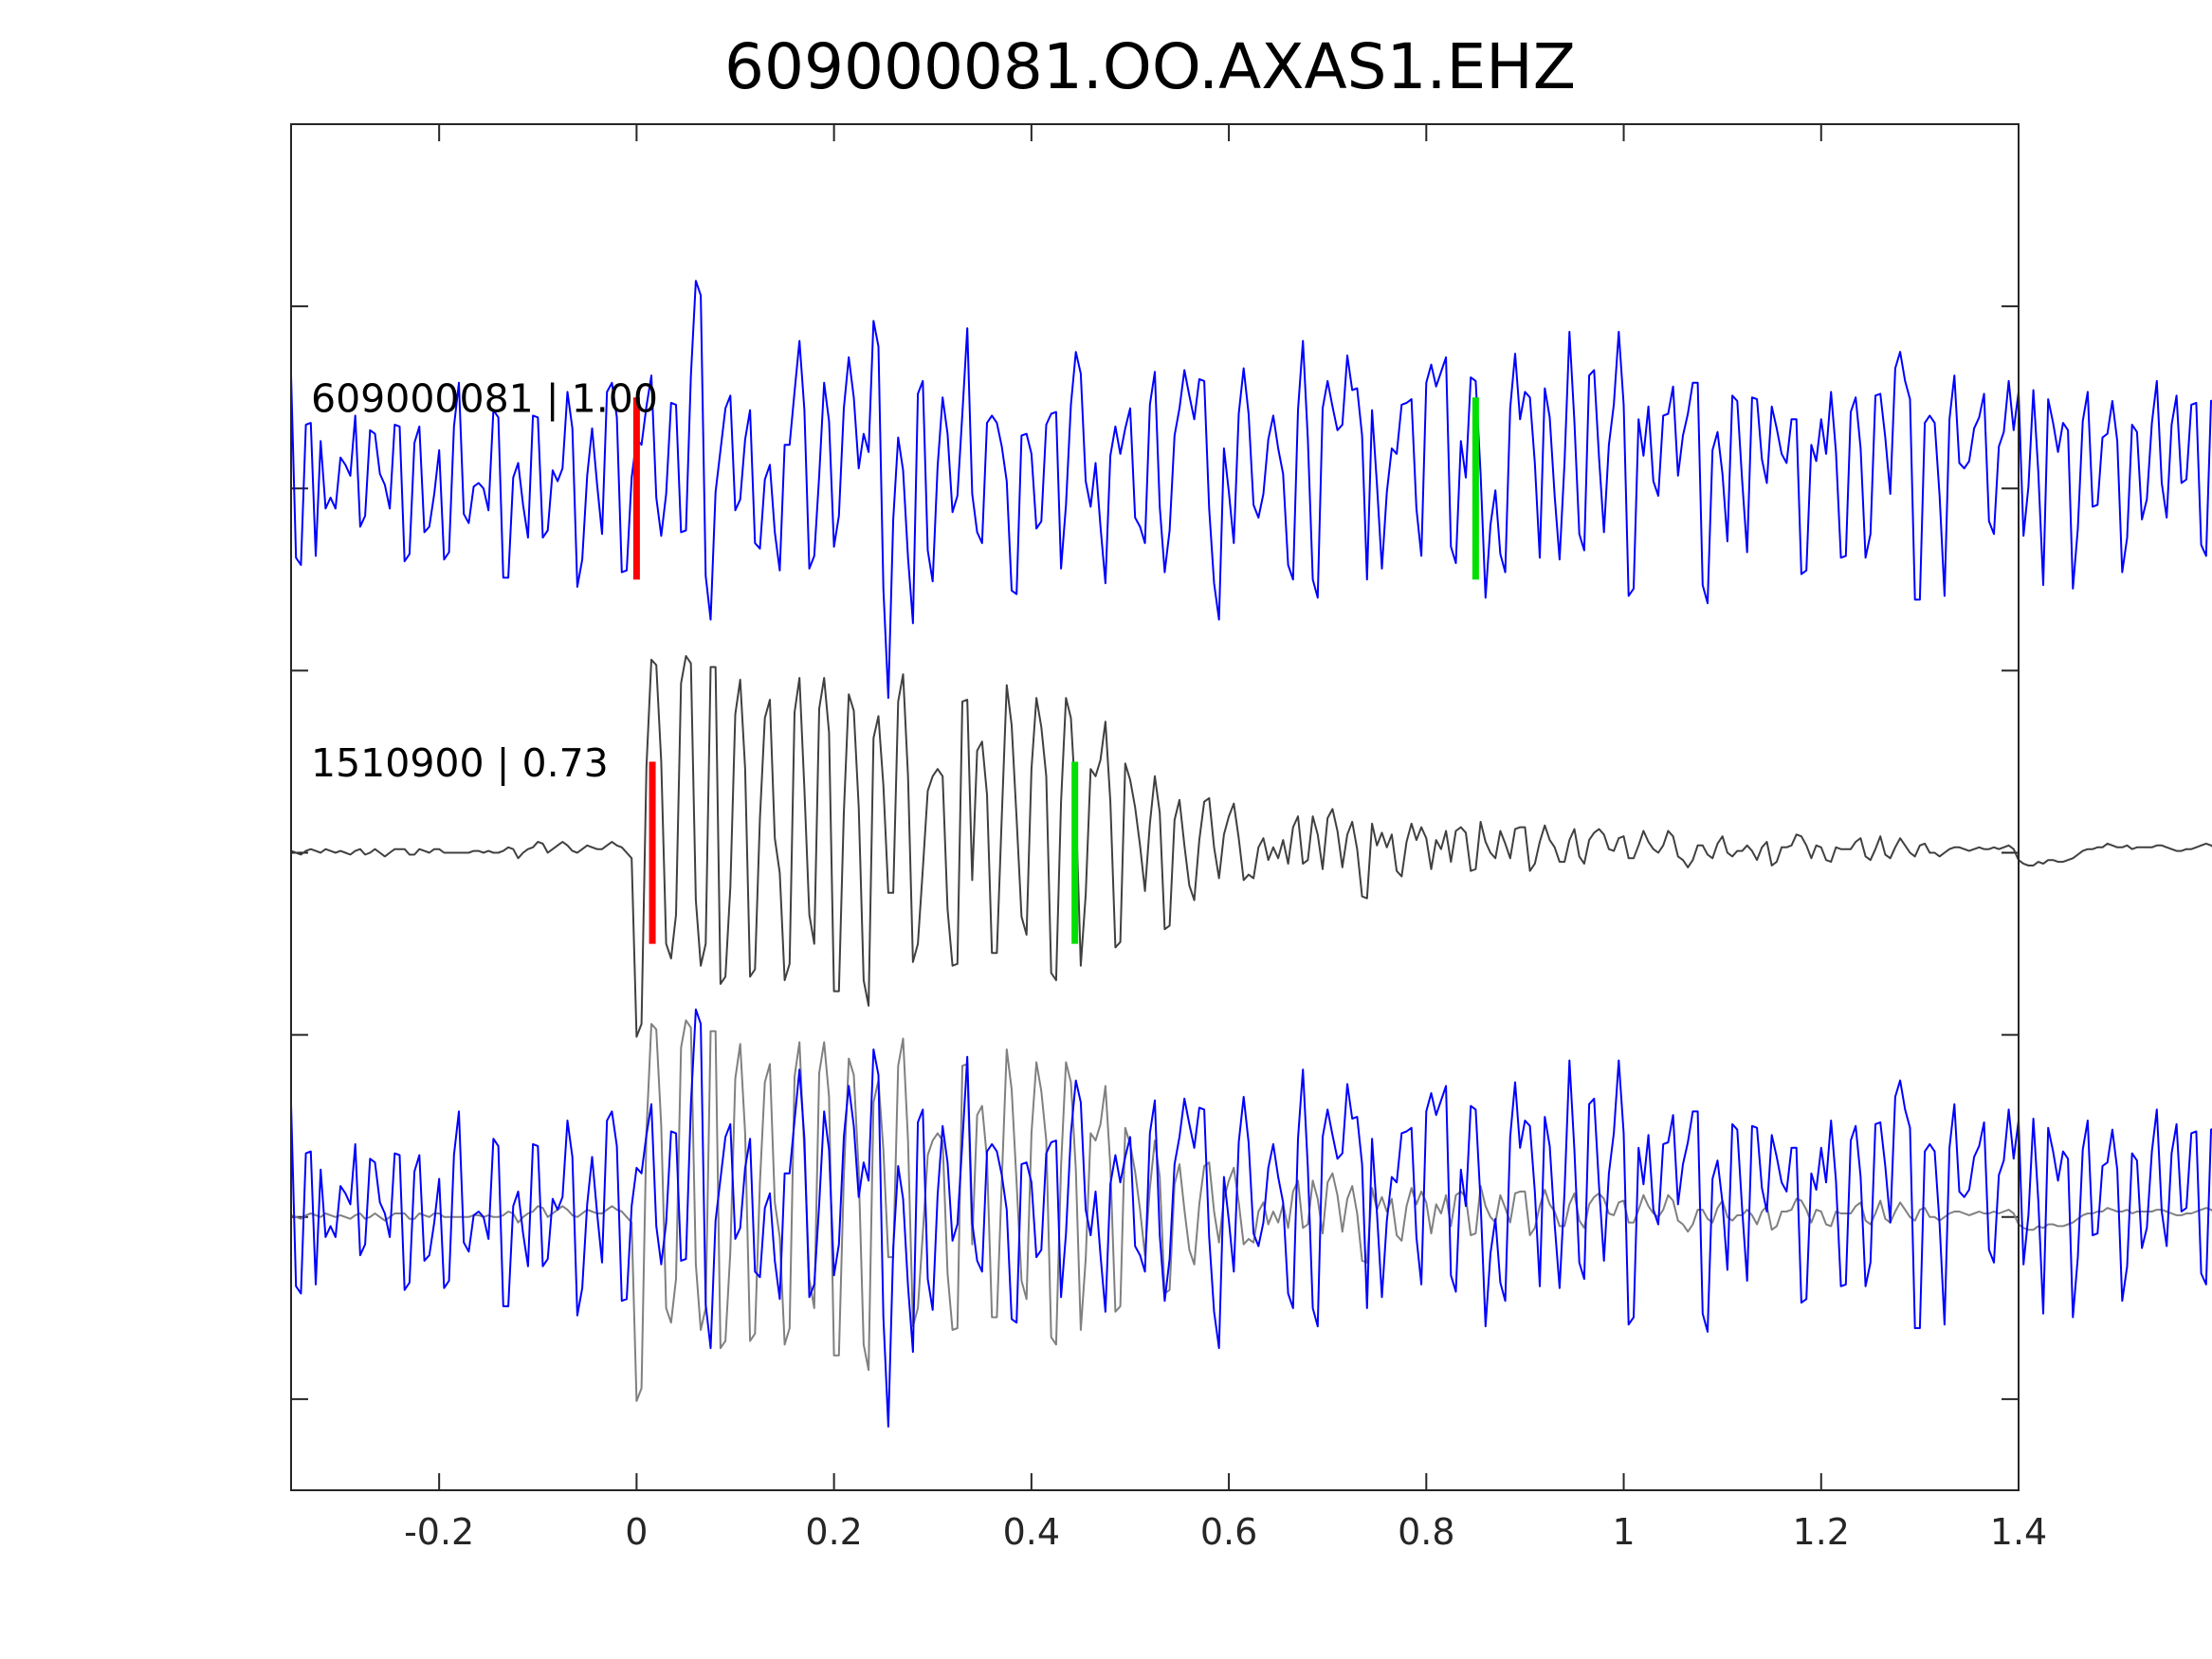  I want to click on x-tick-label: -0.2, so click(439, 1532).